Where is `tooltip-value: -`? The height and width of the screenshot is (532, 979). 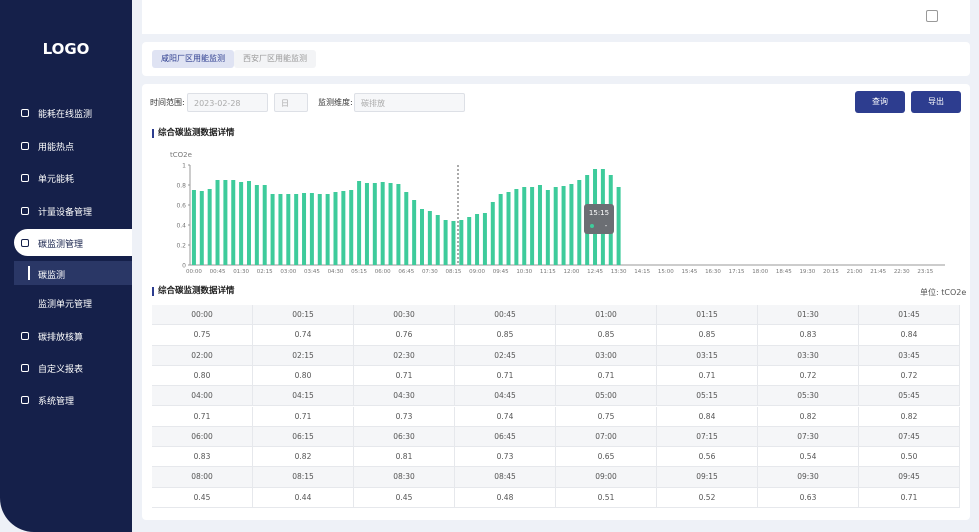
tooltip-value: - is located at coordinates (606, 226).